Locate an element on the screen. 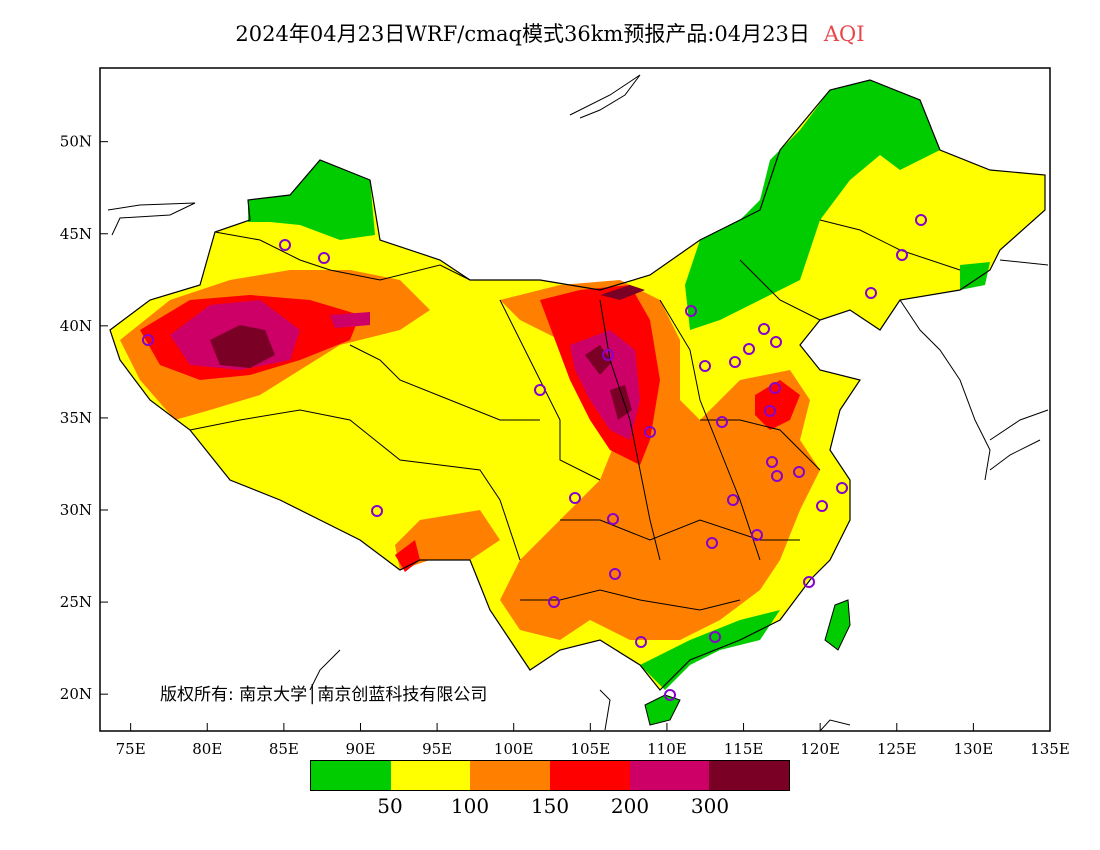 Image resolution: width=1100 pixels, height=850 pixels. lon-tick-label: 80E is located at coordinates (207, 749).